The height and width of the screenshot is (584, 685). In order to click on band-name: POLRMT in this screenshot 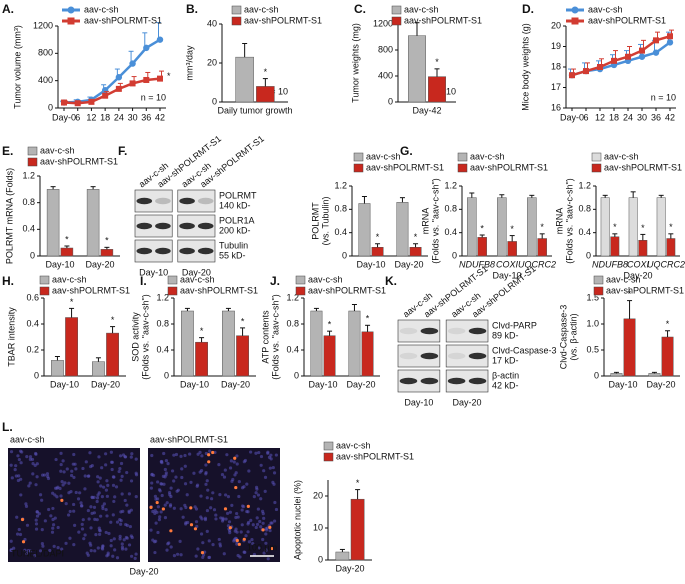, I will do `click(238, 195)`.